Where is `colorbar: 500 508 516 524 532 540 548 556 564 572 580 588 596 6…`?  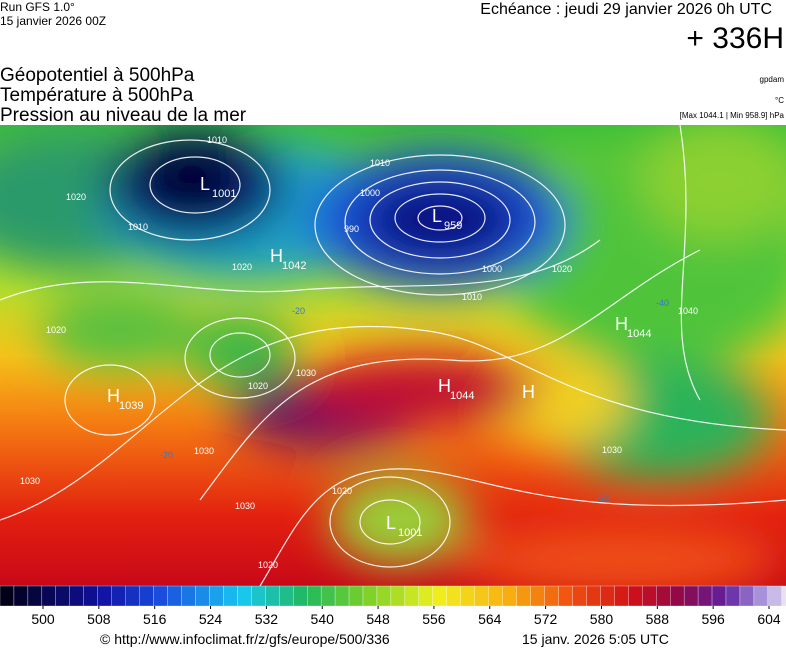
colorbar: 500 508 516 524 532 540 548 556 564 572 580 588 596 6… is located at coordinates (393, 606).